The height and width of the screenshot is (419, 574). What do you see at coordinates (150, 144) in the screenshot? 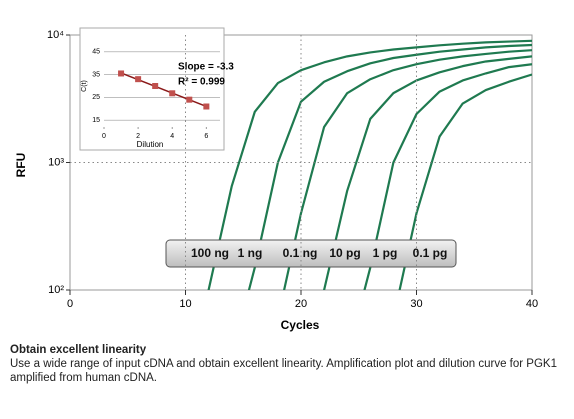
I see `inset-x-label: Dilution` at bounding box center [150, 144].